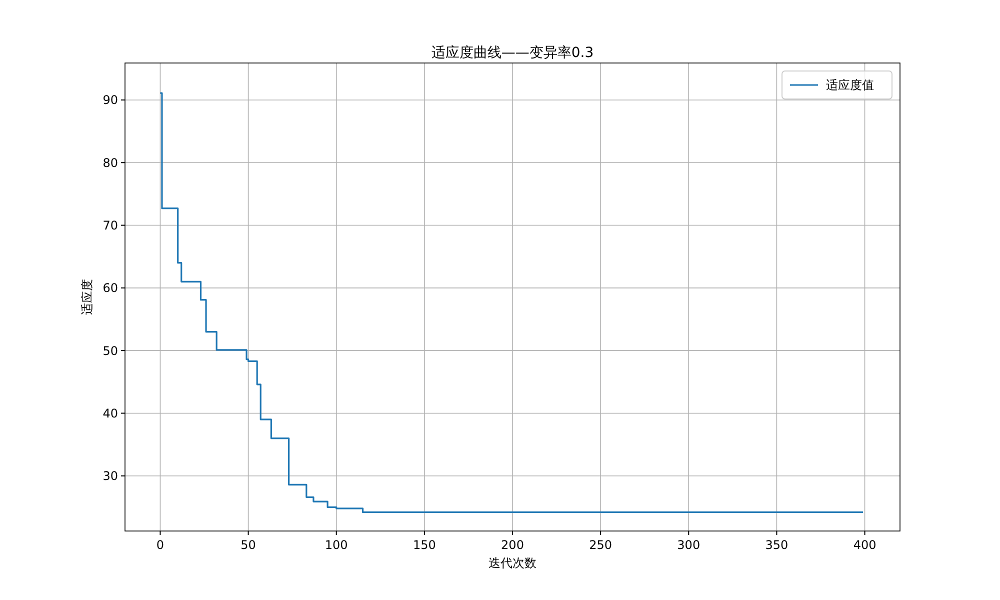  What do you see at coordinates (512, 53) in the screenshot?
I see `chart-title: 适应度曲线——变异率0.3` at bounding box center [512, 53].